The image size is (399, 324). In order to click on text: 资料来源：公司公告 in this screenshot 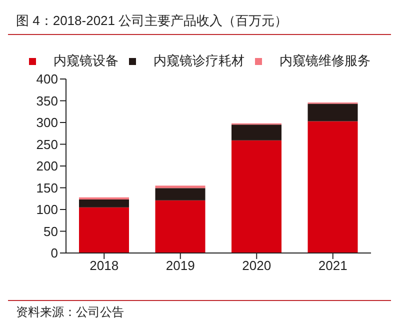, I will do `click(70, 312)`.